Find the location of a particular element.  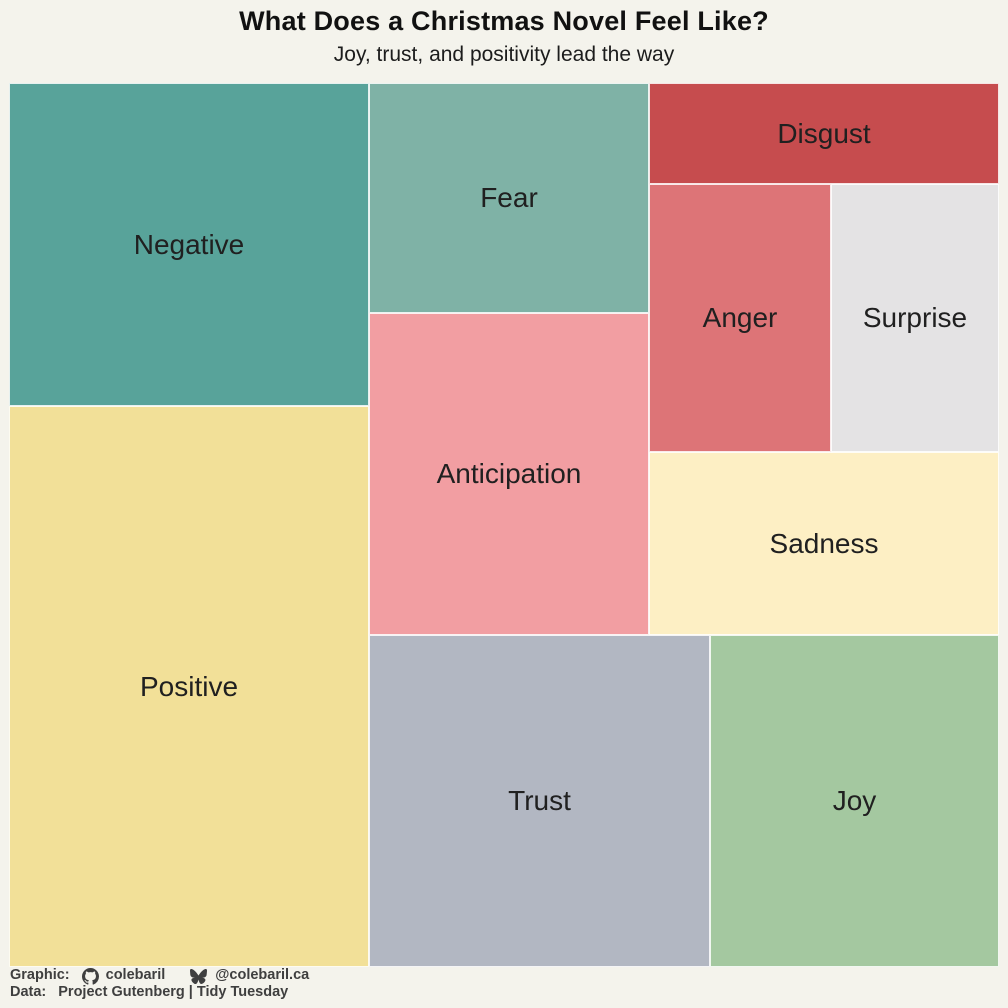

treemap-cell-joy: Joy is located at coordinates (854, 801).